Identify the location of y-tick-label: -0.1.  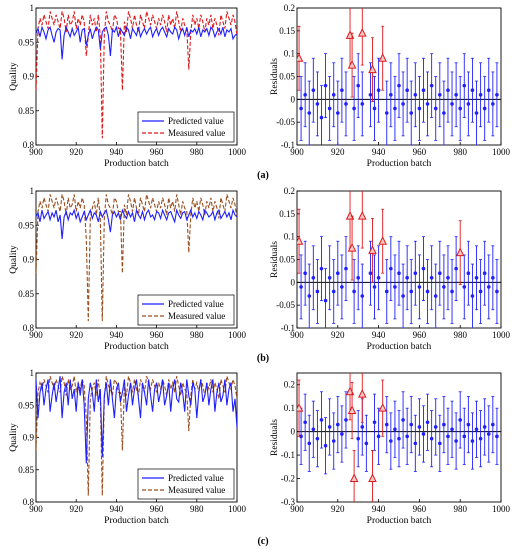
(288, 145).